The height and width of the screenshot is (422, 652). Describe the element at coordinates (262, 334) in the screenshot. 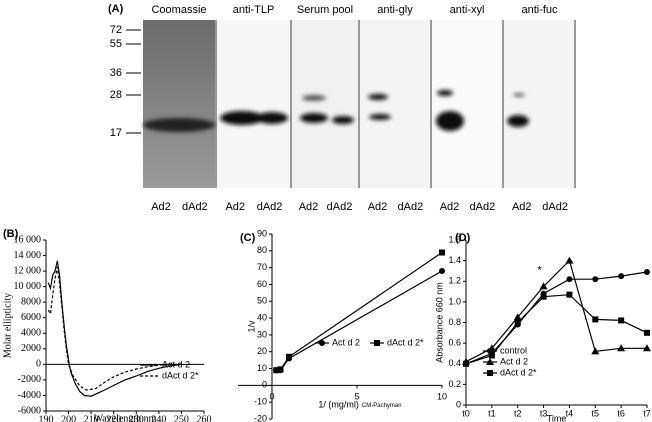

I see `y-tick-label: 30` at that location.